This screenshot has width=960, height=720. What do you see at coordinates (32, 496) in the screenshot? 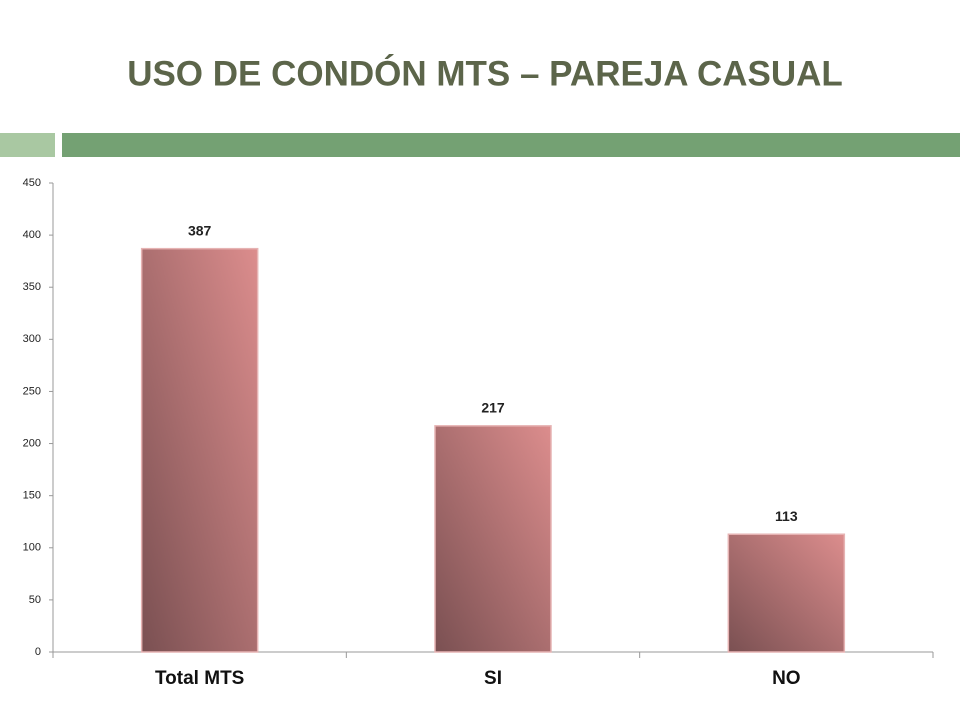
I see `y-tick-label: 150` at bounding box center [32, 496].